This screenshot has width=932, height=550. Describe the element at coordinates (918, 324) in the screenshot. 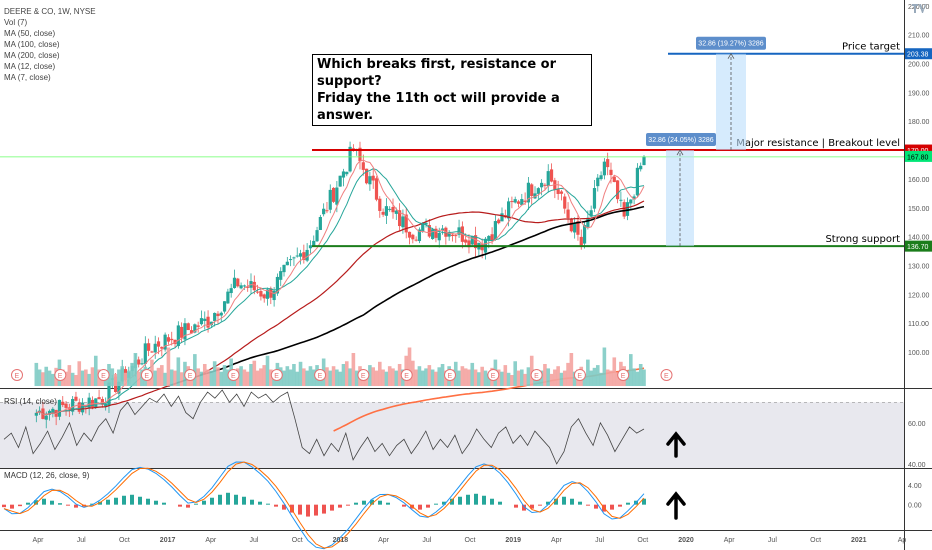

I see `price-tick-label: 110.00` at that location.